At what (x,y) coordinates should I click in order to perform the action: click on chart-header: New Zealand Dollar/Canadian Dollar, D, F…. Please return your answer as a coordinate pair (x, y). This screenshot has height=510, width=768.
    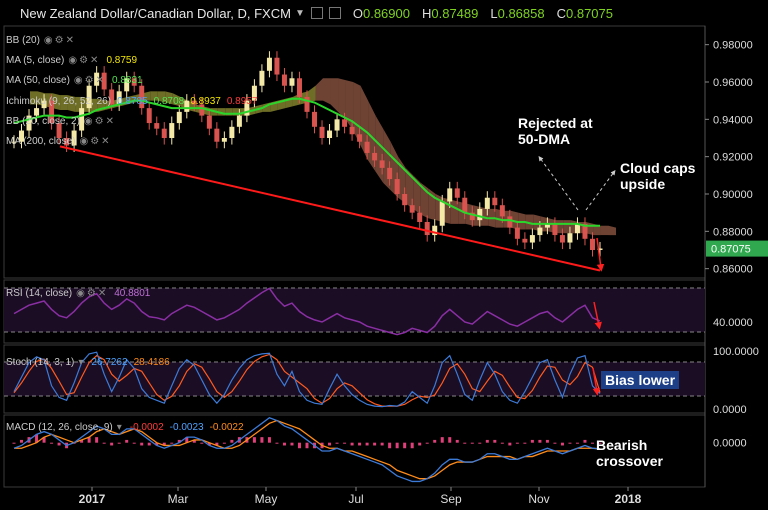
    Looking at the image, I should click on (384, 13).